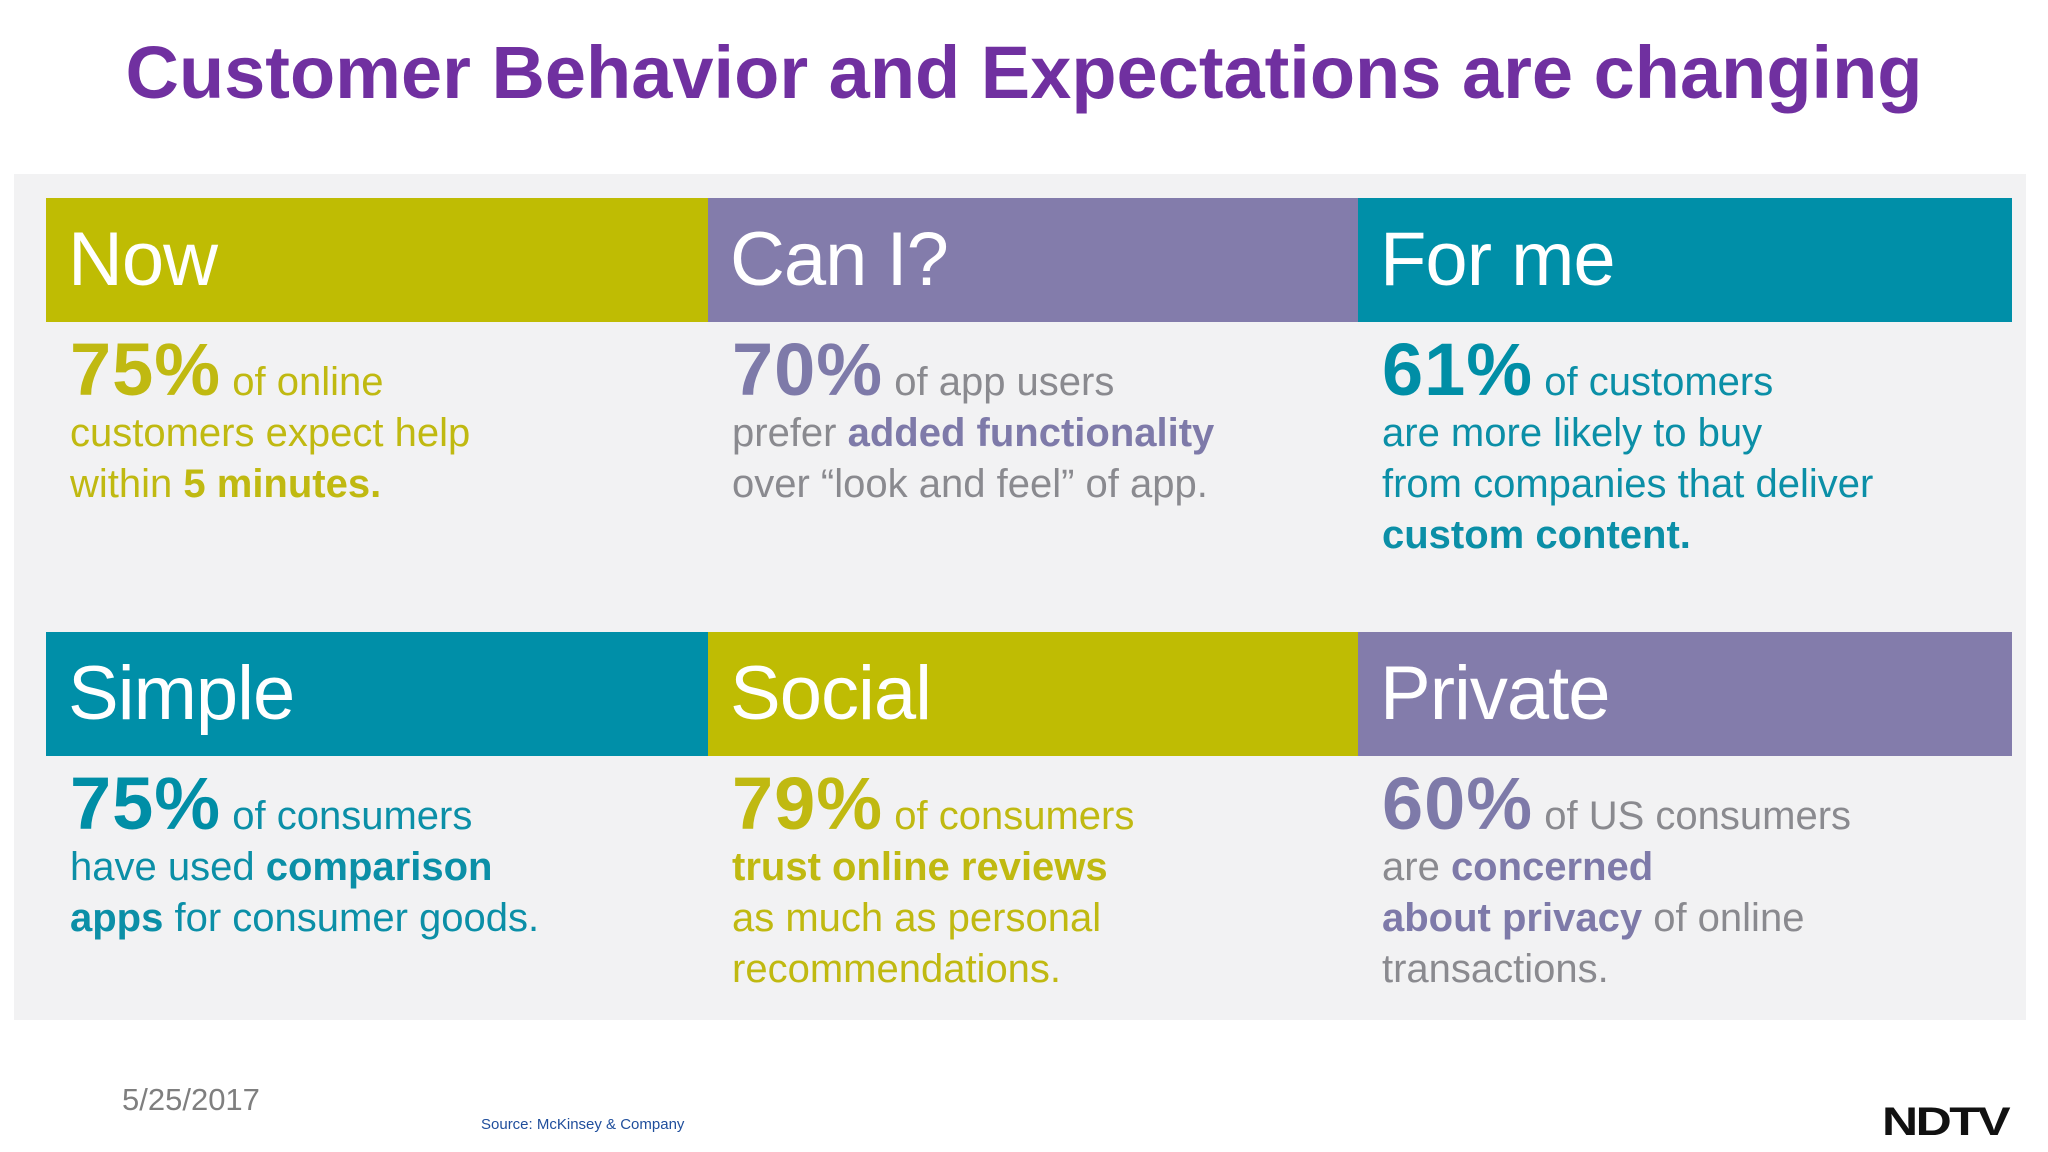 Image resolution: width=2048 pixels, height=1152 pixels. I want to click on stat-value: 60%, so click(1458, 803).